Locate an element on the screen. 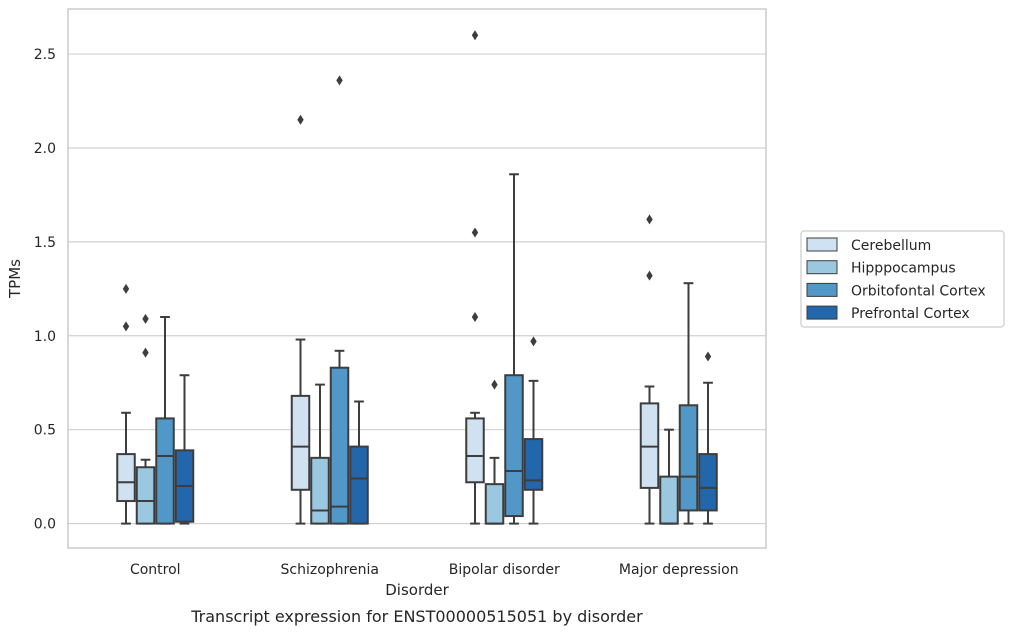 This screenshot has height=634, width=1014. x-tick-label: Bipolar disorder is located at coordinates (504, 570).